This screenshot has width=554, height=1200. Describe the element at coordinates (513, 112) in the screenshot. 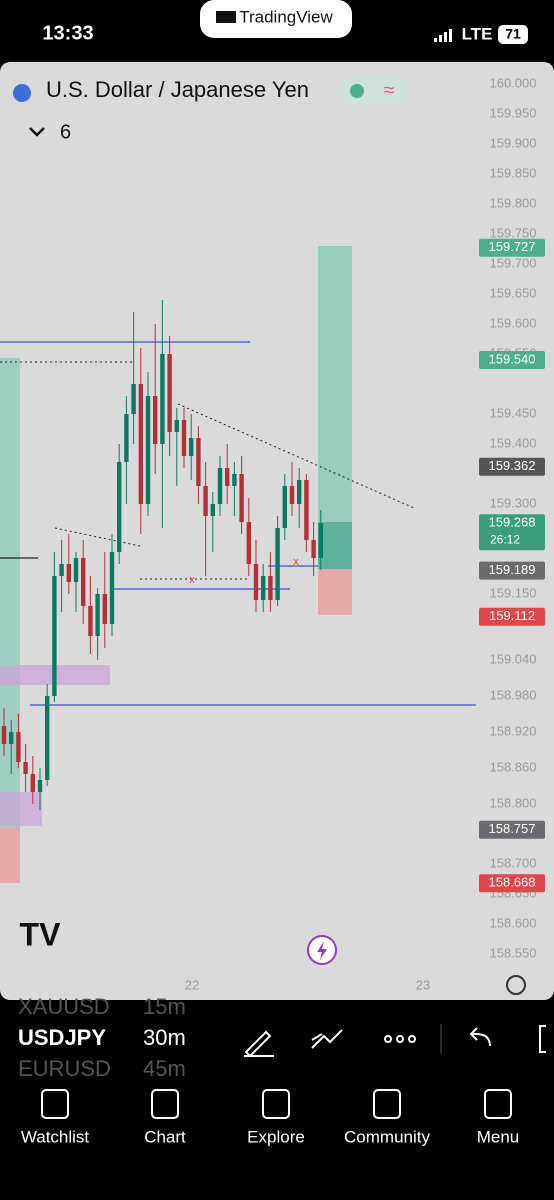

I see `price-tick-label: 159.950` at that location.